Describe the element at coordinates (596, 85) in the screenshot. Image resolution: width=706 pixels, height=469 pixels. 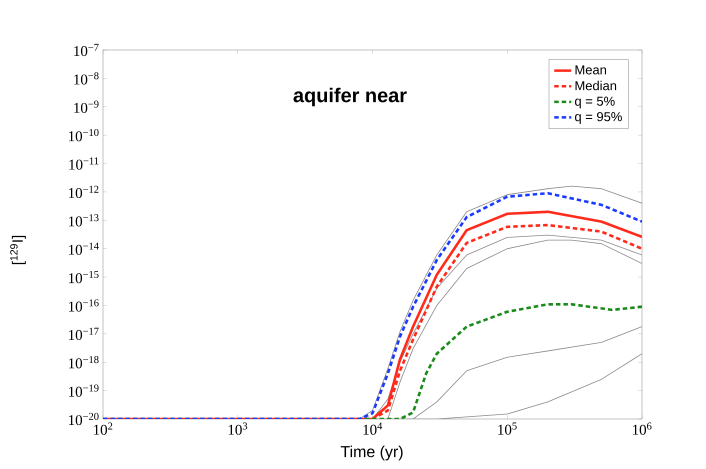
I see `legend-label: Median` at that location.